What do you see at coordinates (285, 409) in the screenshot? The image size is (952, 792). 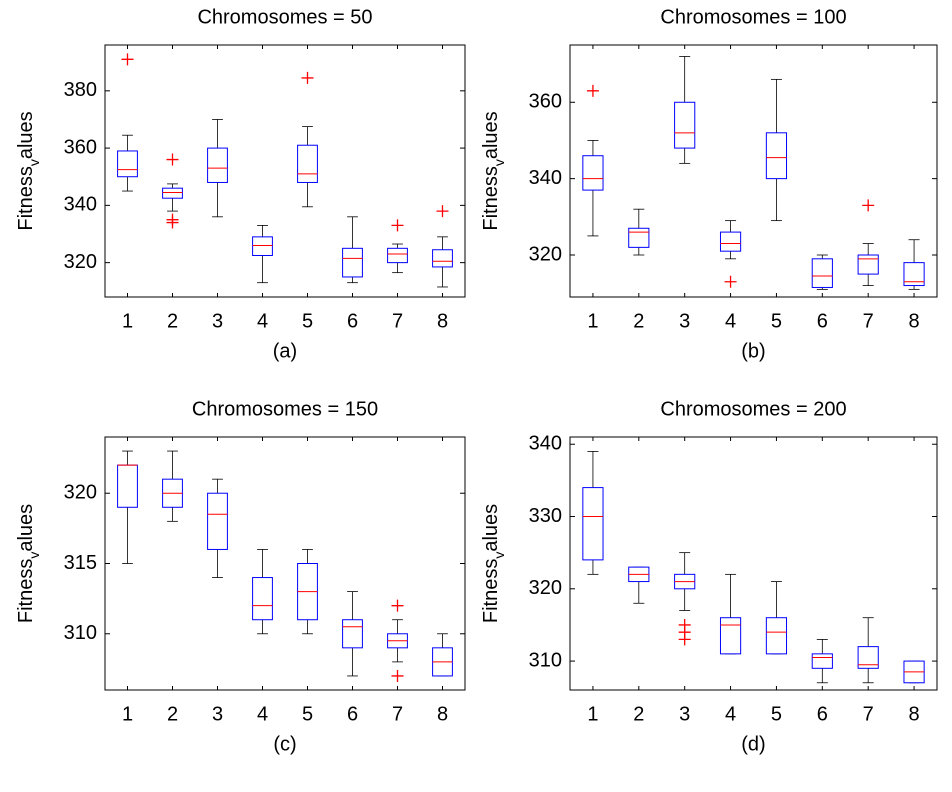 I see `panel-title: Chromosomes = 150` at bounding box center [285, 409].